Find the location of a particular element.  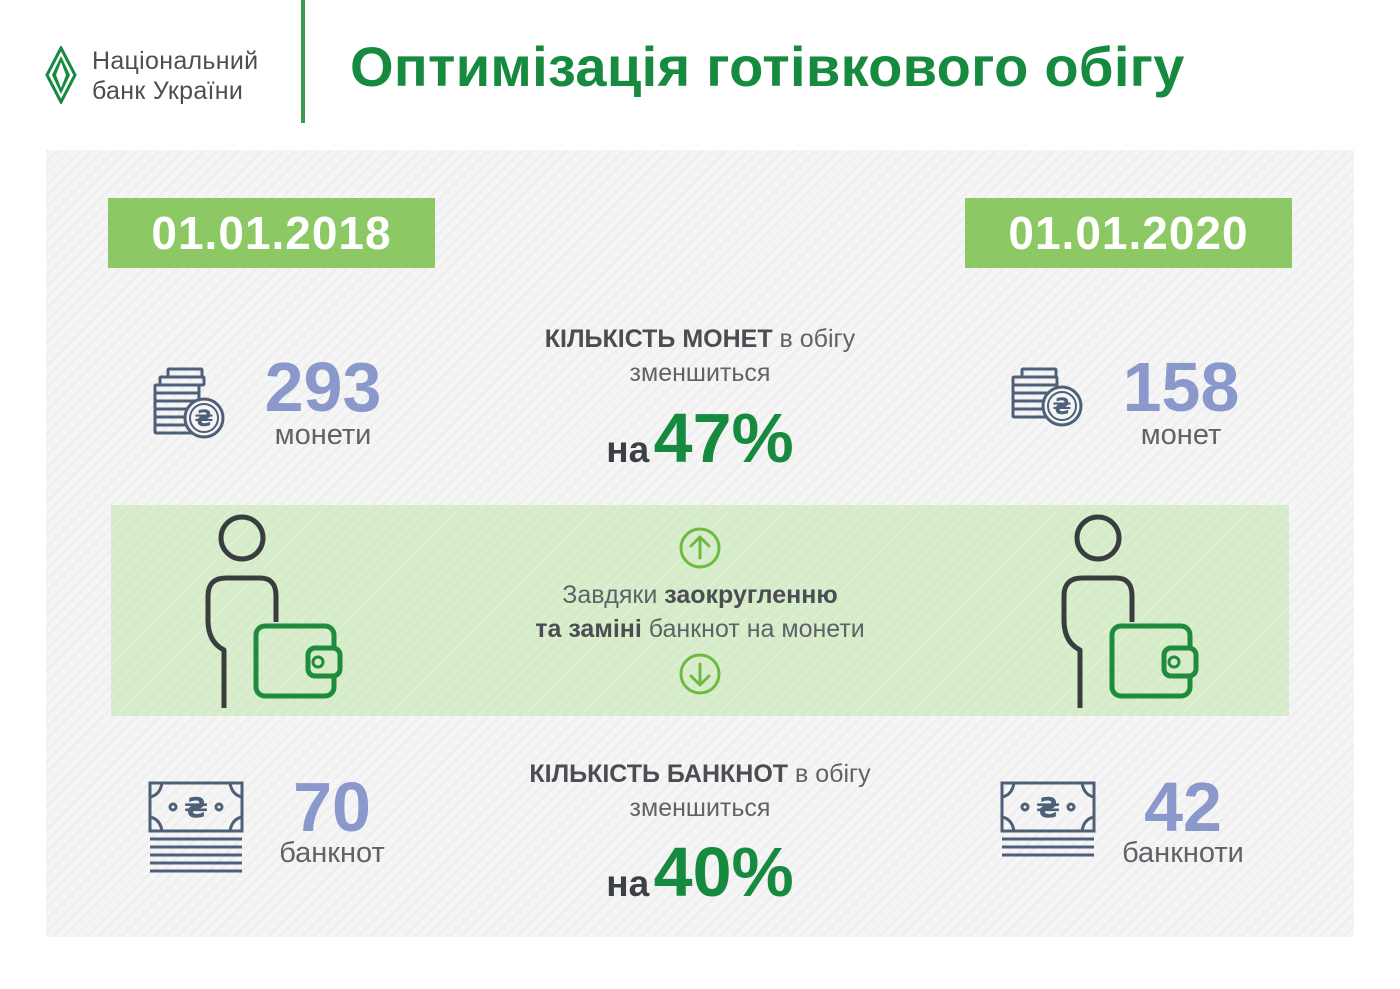

band-line1-bold: заокругленню is located at coordinates (751, 595).